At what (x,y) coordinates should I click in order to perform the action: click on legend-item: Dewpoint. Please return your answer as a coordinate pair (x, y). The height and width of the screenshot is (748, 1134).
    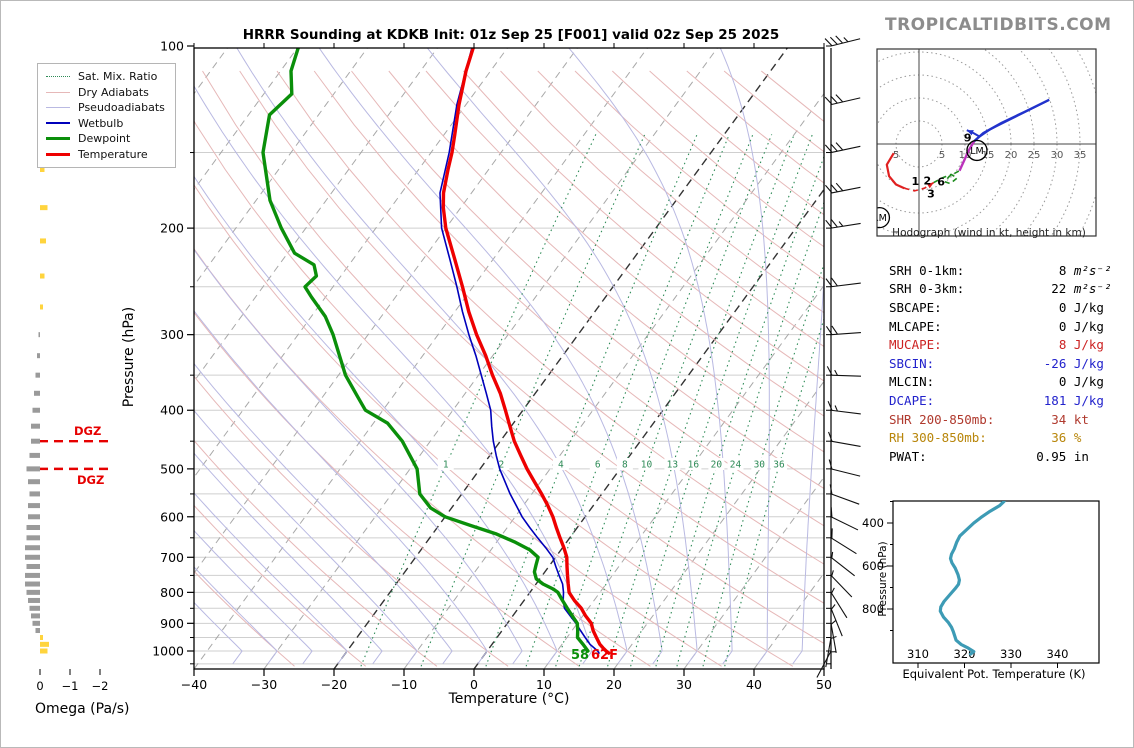
    Looking at the image, I should click on (105, 139).